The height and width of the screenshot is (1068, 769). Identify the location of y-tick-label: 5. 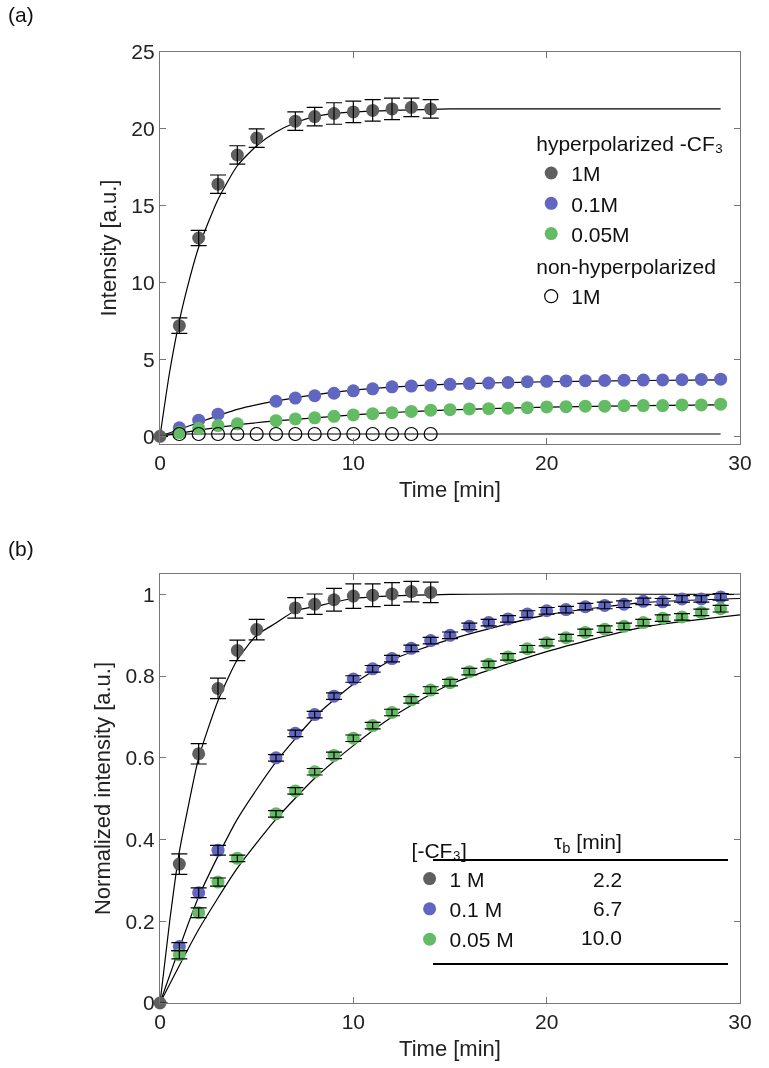
(148, 359).